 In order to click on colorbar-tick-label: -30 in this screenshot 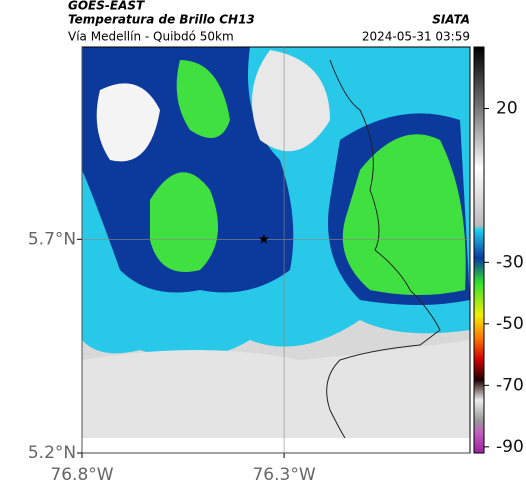, I will do `click(510, 262)`.